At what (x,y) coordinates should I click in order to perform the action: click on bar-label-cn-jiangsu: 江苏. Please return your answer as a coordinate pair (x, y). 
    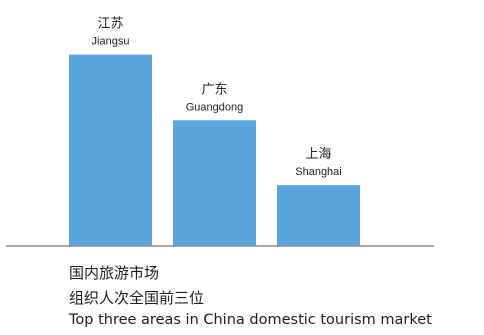
    Looking at the image, I should click on (110, 24).